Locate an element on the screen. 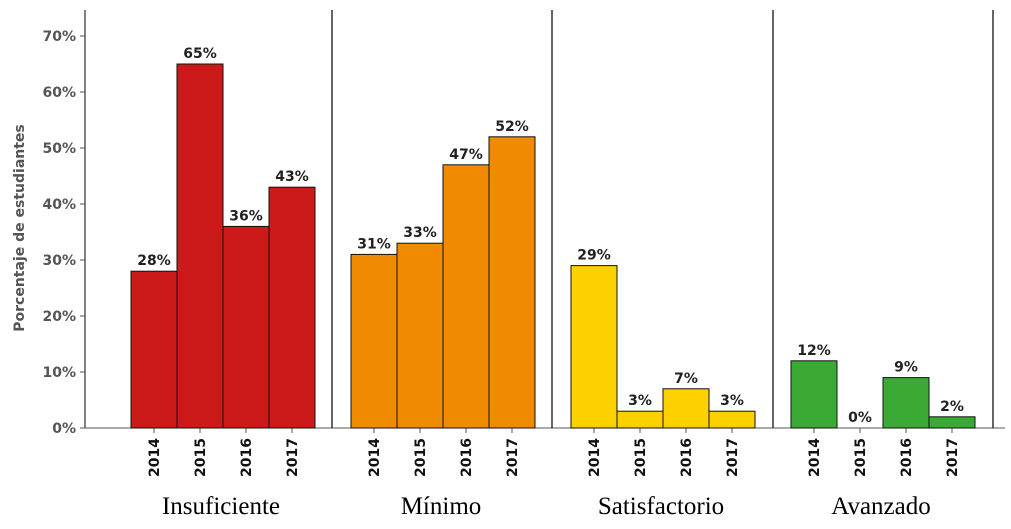 The height and width of the screenshot is (529, 1011). y-tick-label: 50% is located at coordinates (59, 149).